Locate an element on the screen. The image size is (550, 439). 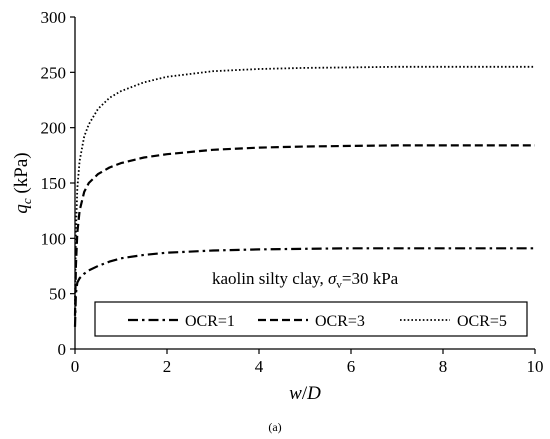
legend-box is located at coordinates (311, 319).